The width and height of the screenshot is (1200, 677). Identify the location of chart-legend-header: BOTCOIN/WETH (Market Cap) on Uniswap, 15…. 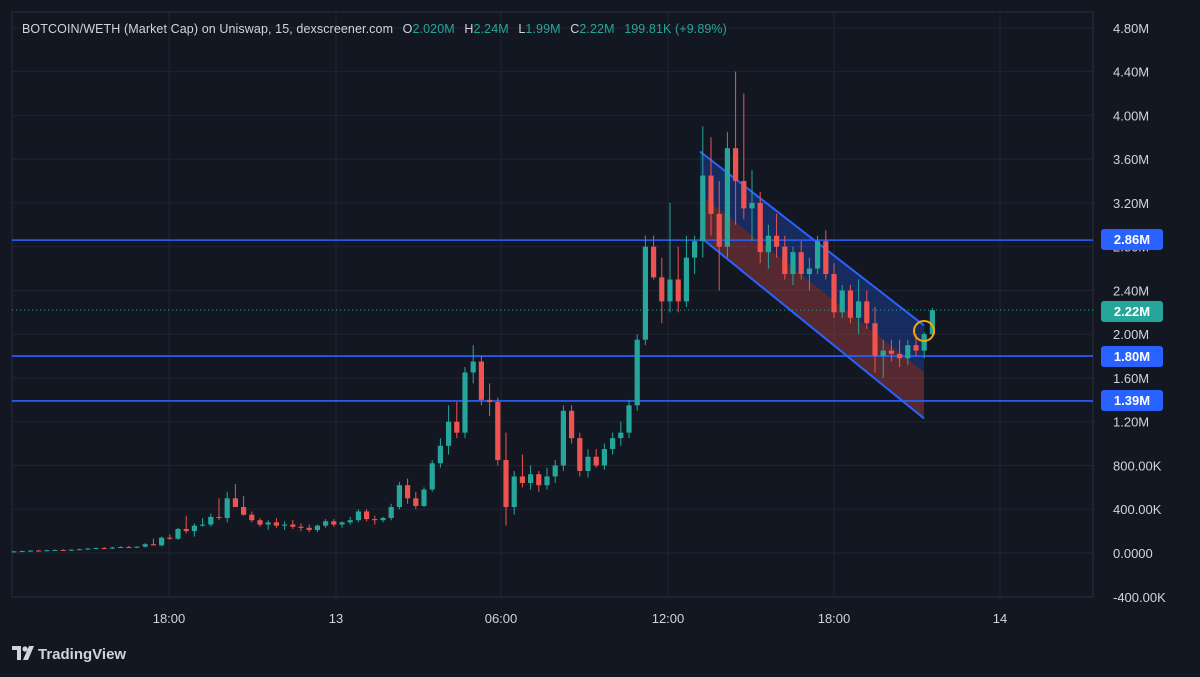
(374, 29).